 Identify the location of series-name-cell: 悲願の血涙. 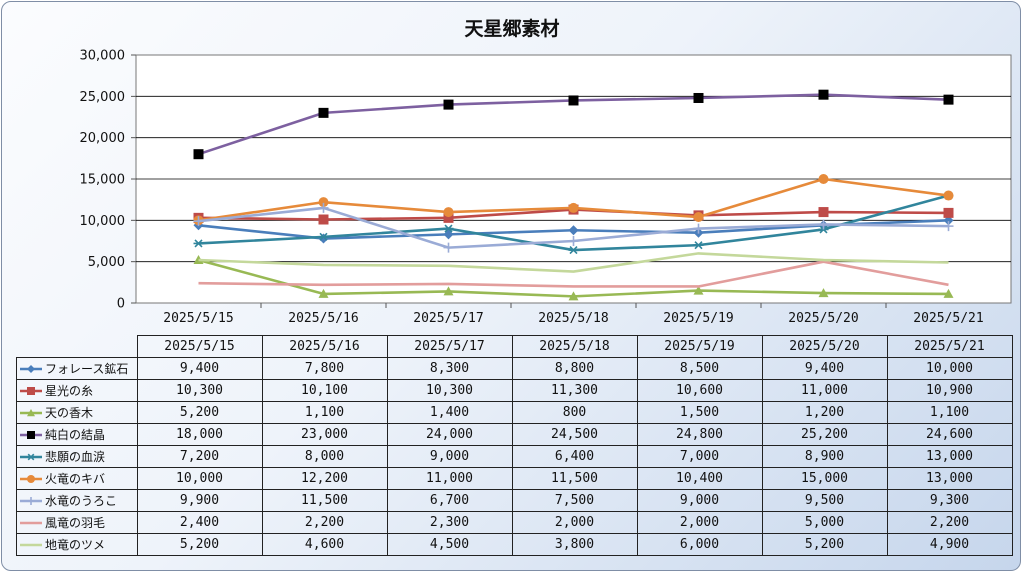
(77, 456).